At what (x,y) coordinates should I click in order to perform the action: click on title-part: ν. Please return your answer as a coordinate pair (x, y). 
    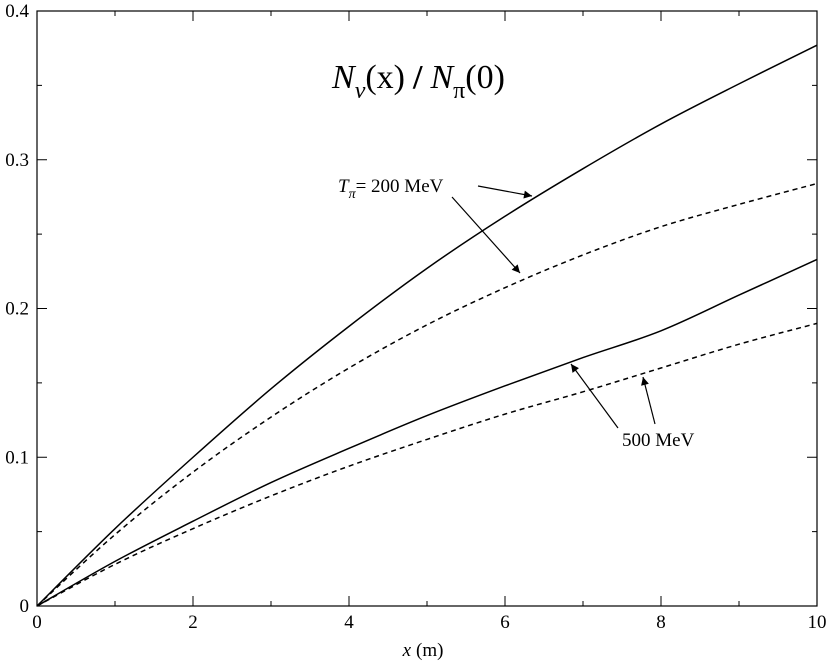
    Looking at the image, I should click on (360, 91).